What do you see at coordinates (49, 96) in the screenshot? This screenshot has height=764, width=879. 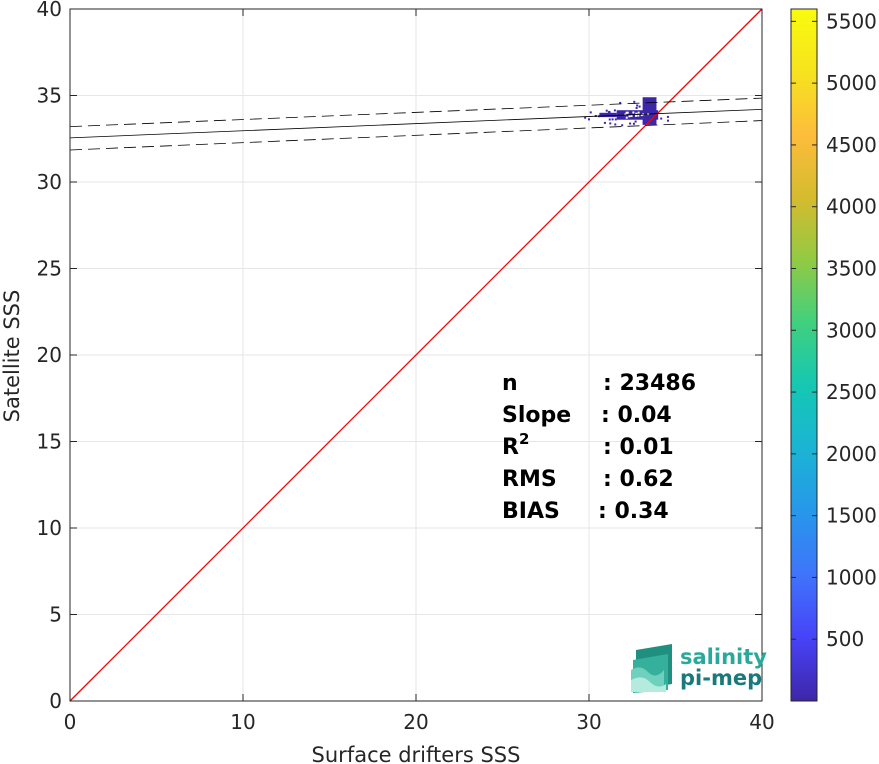 I see `y-tick-label: 35` at bounding box center [49, 96].